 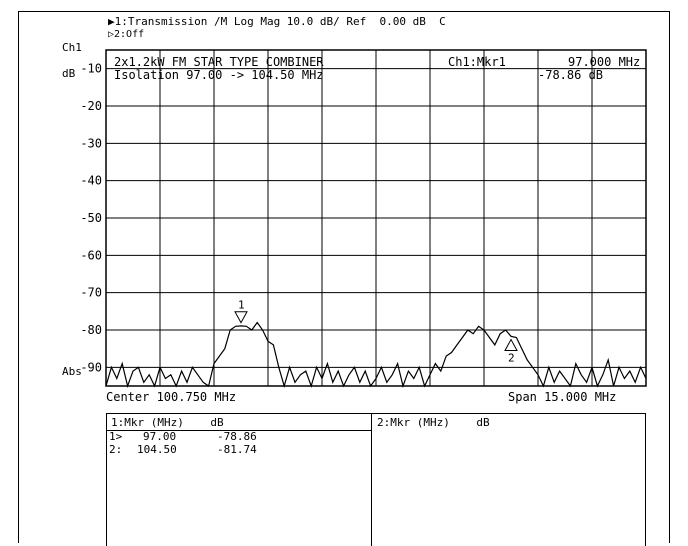 What do you see at coordinates (116, 436) in the screenshot?
I see `table-row-1-label: 1>` at bounding box center [116, 436].